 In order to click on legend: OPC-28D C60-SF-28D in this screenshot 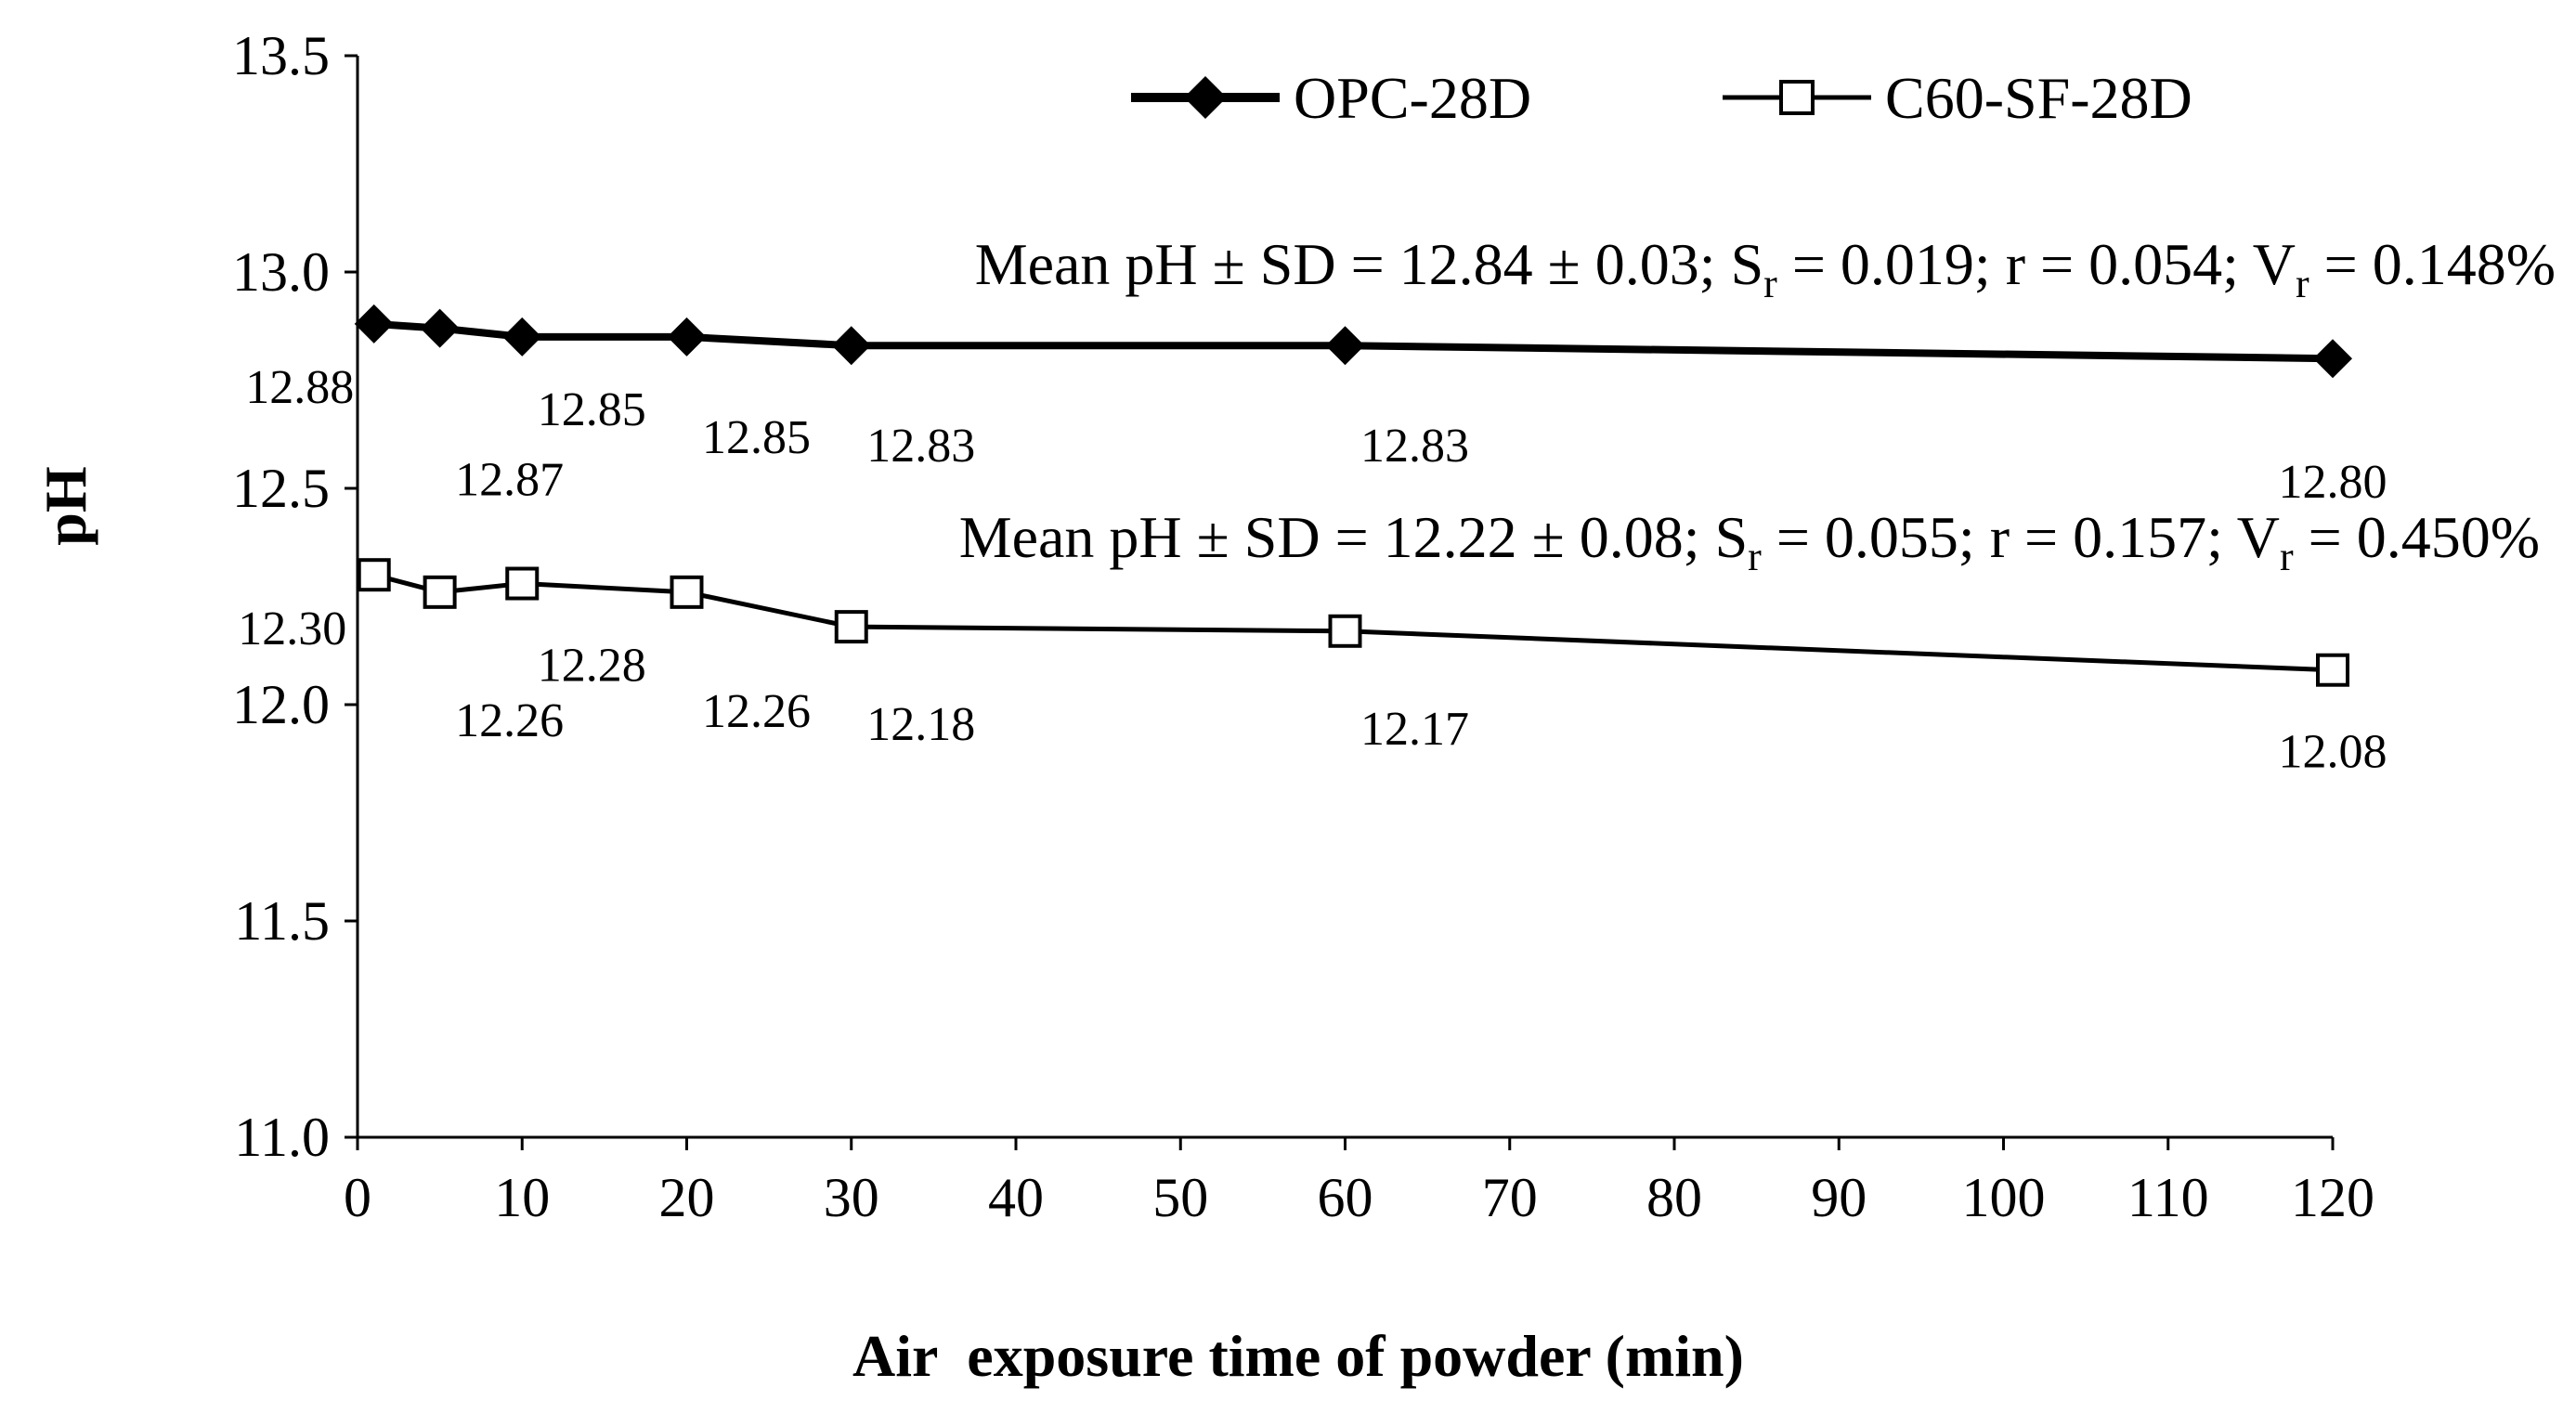, I will do `click(1661, 98)`.